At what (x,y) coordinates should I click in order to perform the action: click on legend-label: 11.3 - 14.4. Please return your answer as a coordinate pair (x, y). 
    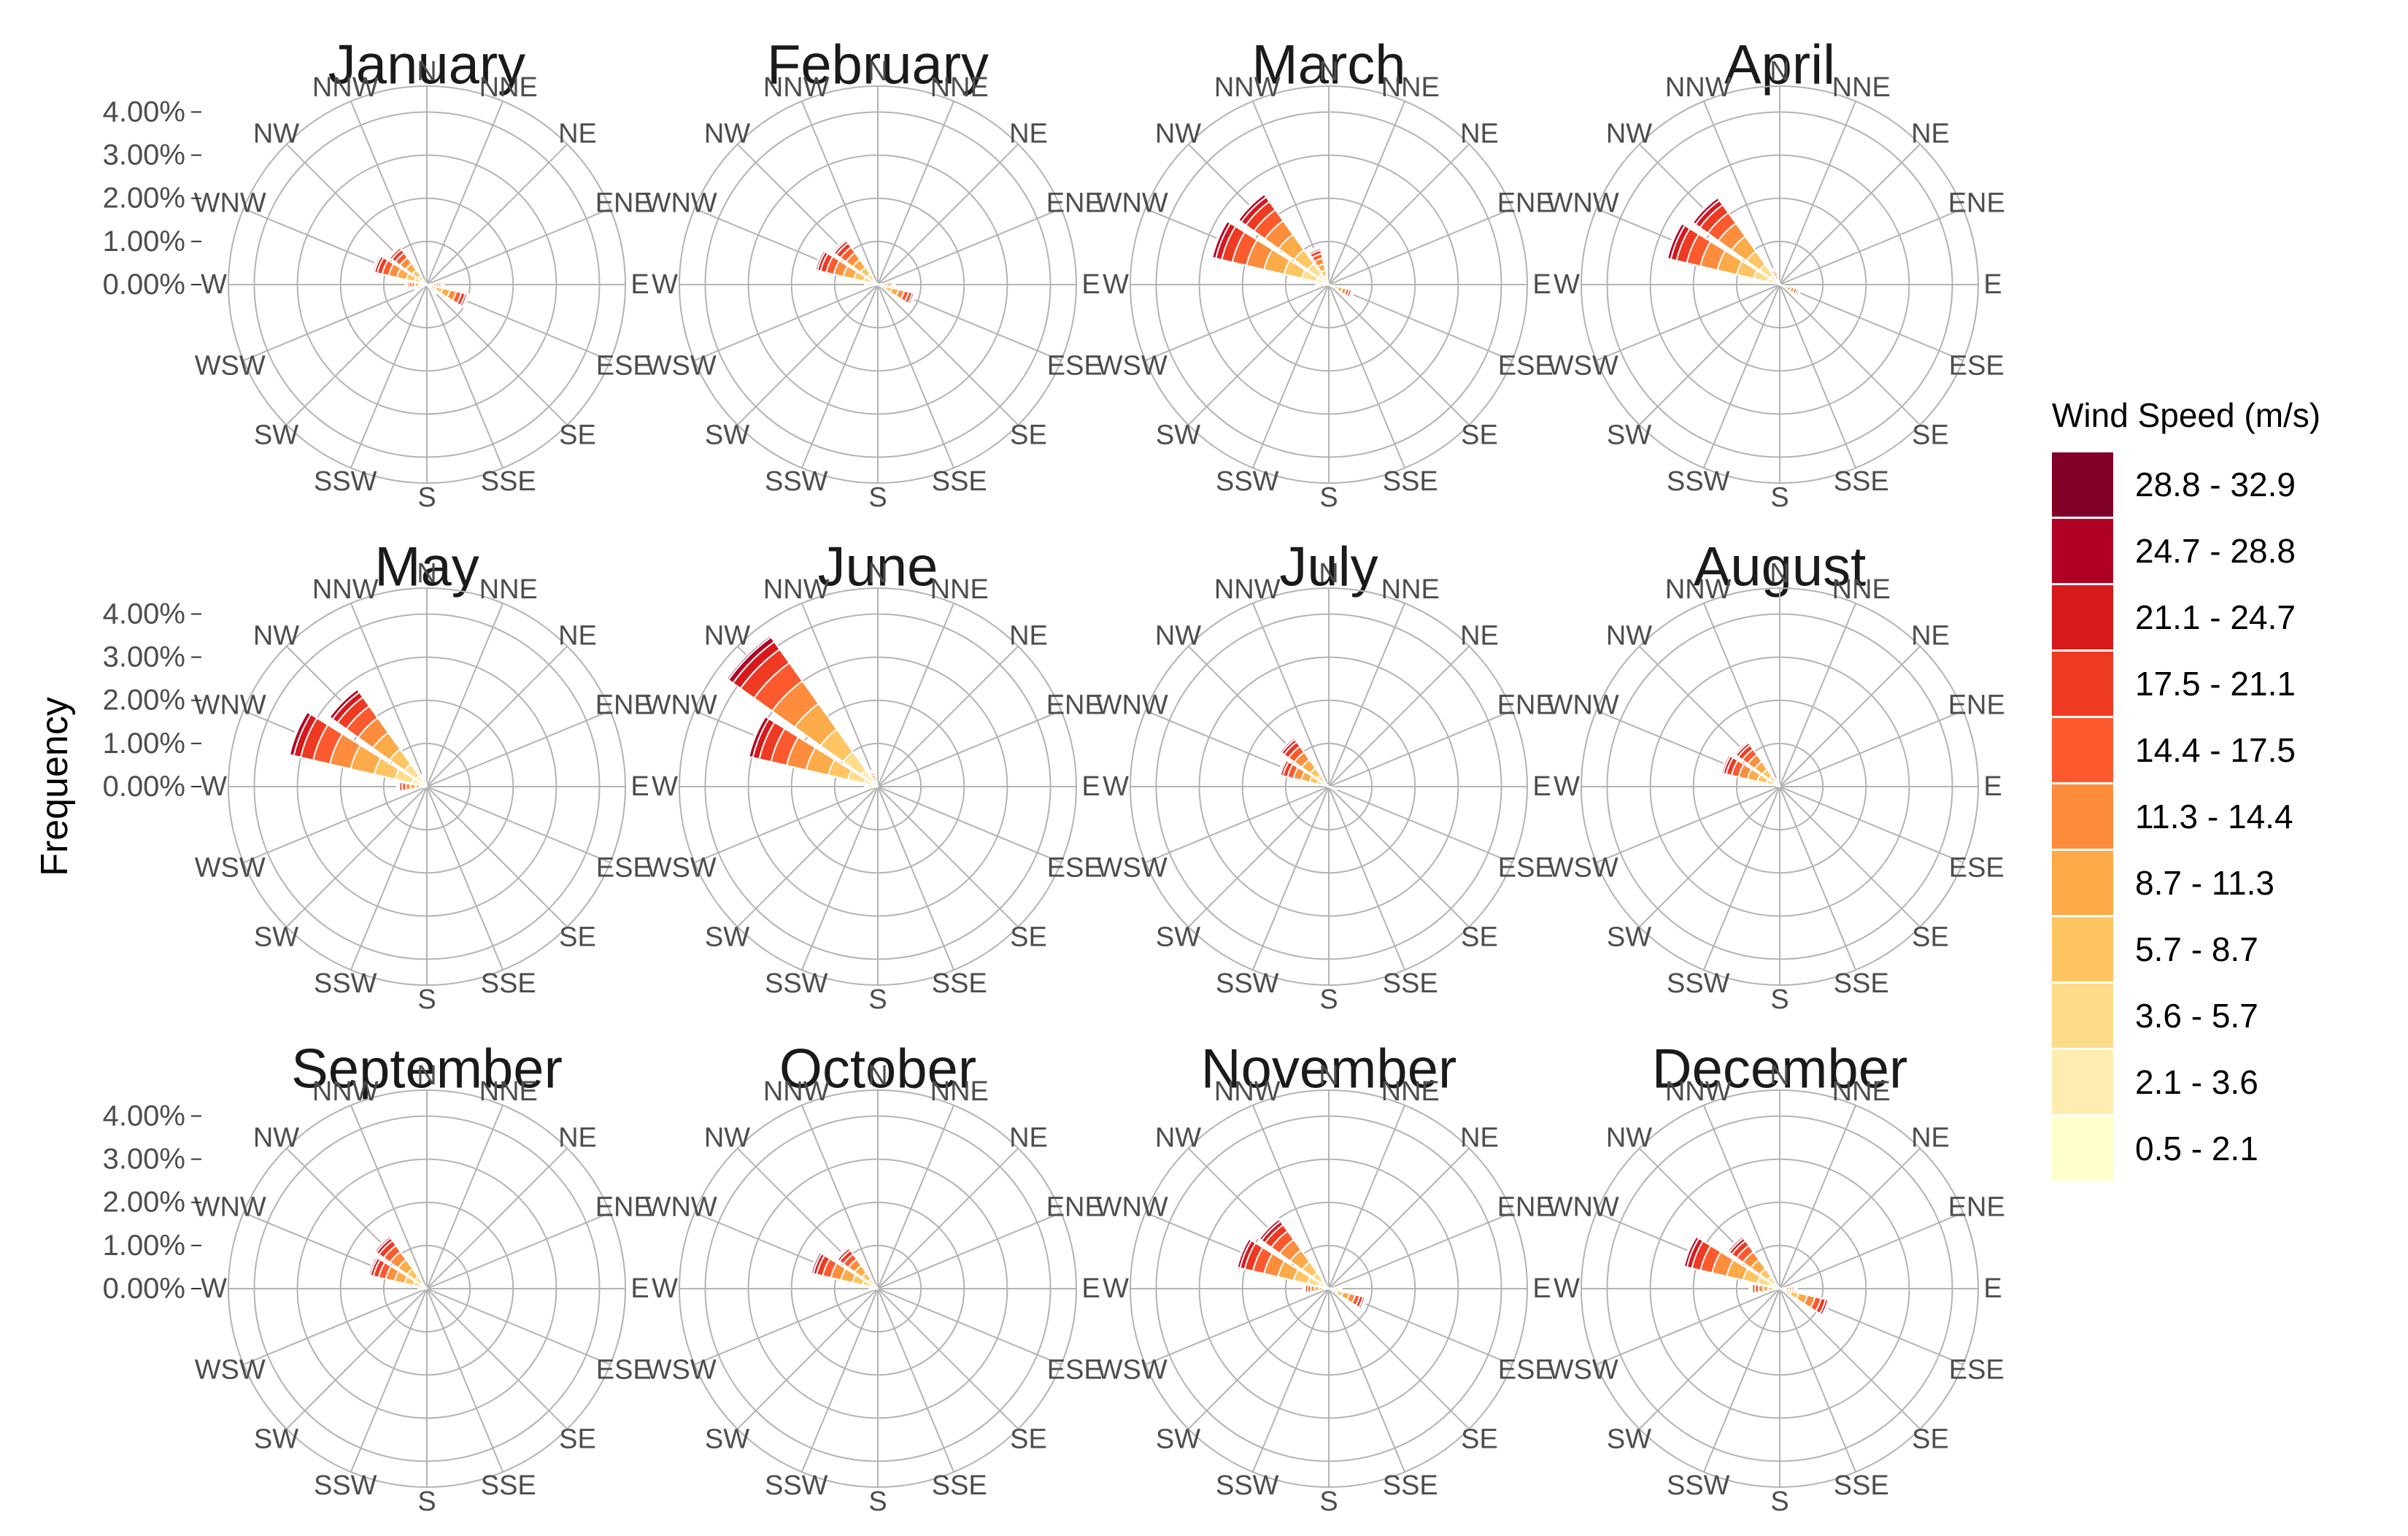
    Looking at the image, I should click on (2214, 816).